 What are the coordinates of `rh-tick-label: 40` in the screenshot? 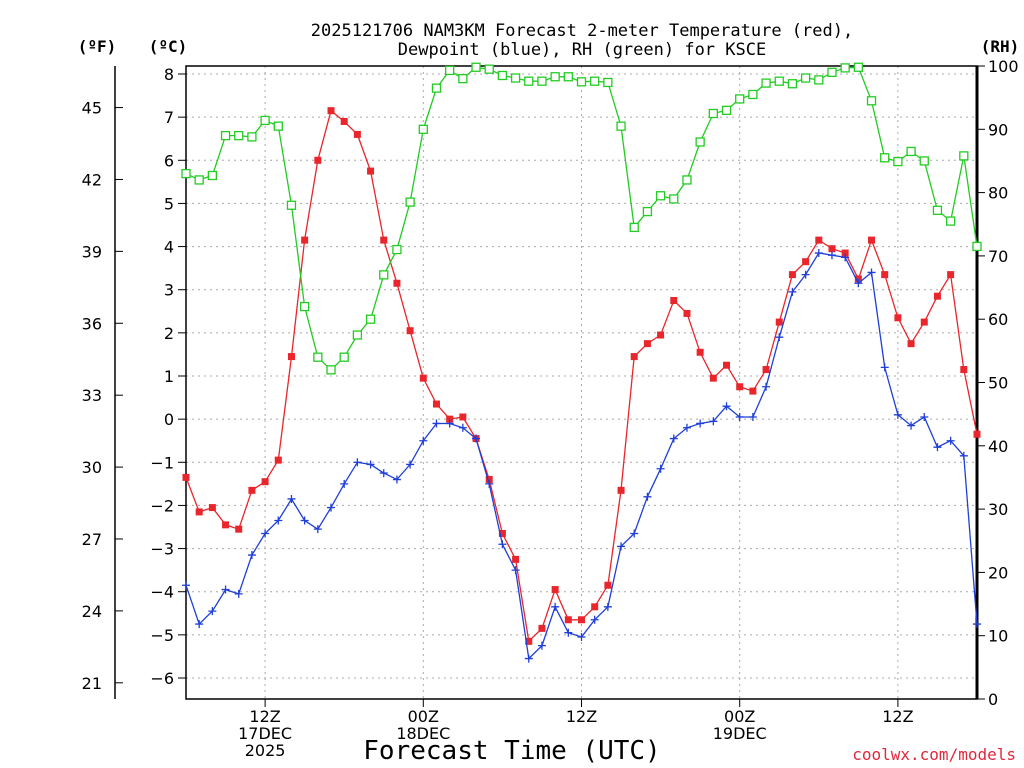 It's located at (998, 446).